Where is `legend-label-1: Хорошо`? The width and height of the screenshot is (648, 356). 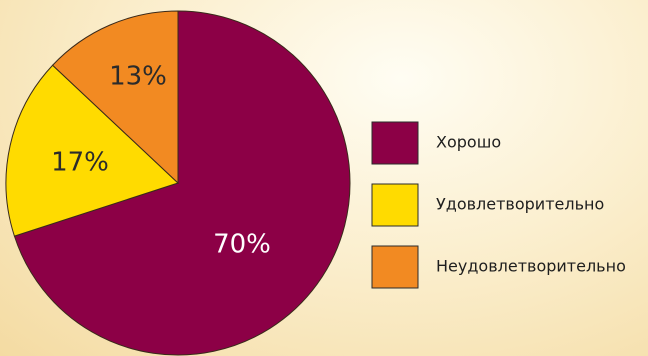 legend-label-1: Хорошо is located at coordinates (468, 142).